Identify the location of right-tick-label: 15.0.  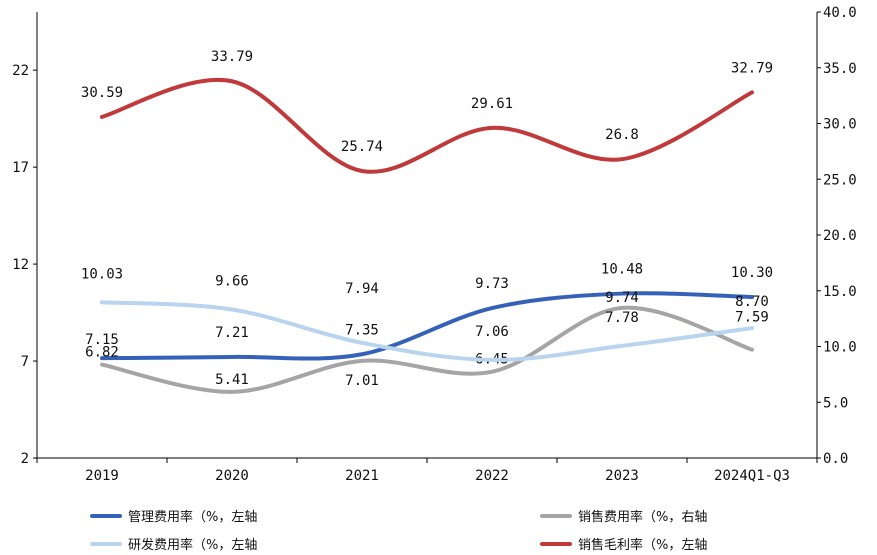
(840, 292).